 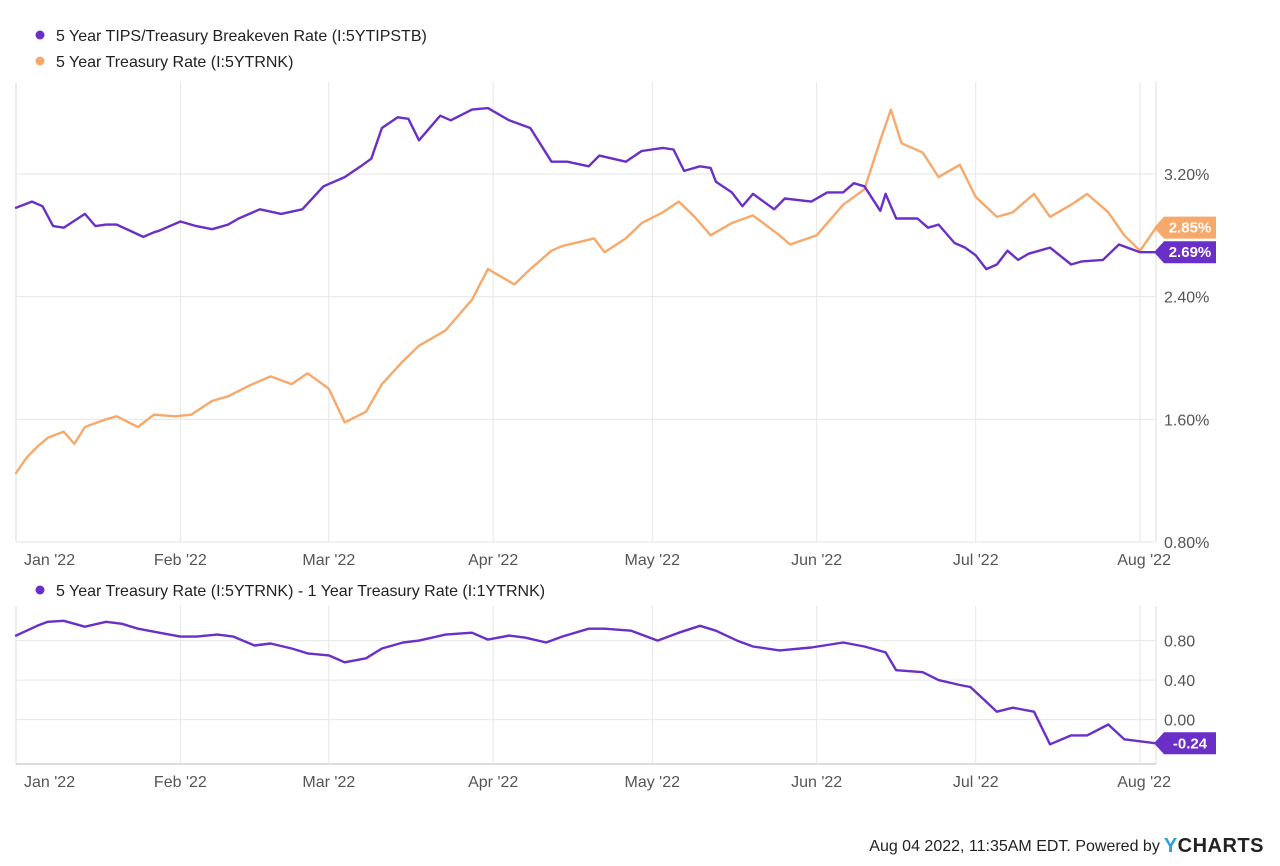 What do you see at coordinates (1186, 175) in the screenshot?
I see `y-tick-label: 3.20%` at bounding box center [1186, 175].